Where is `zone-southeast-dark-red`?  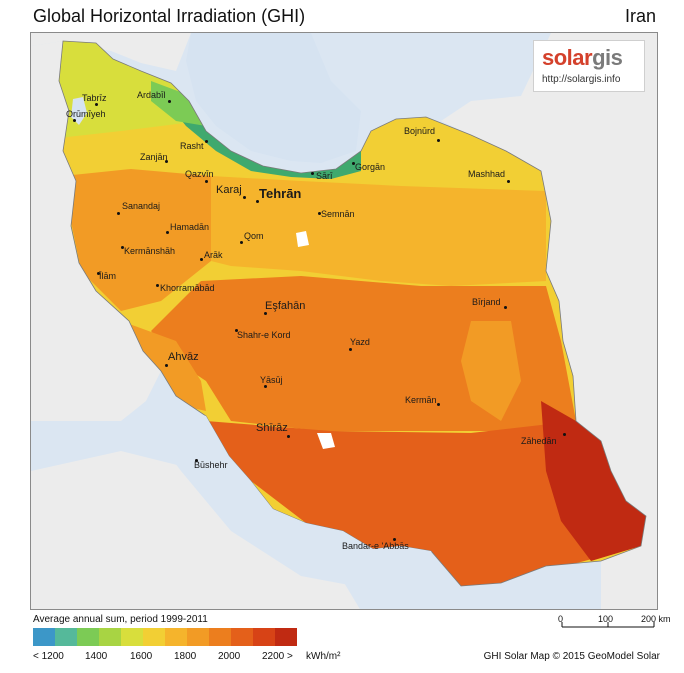
zone-southeast-dark-red is located at coordinates (593, 481).